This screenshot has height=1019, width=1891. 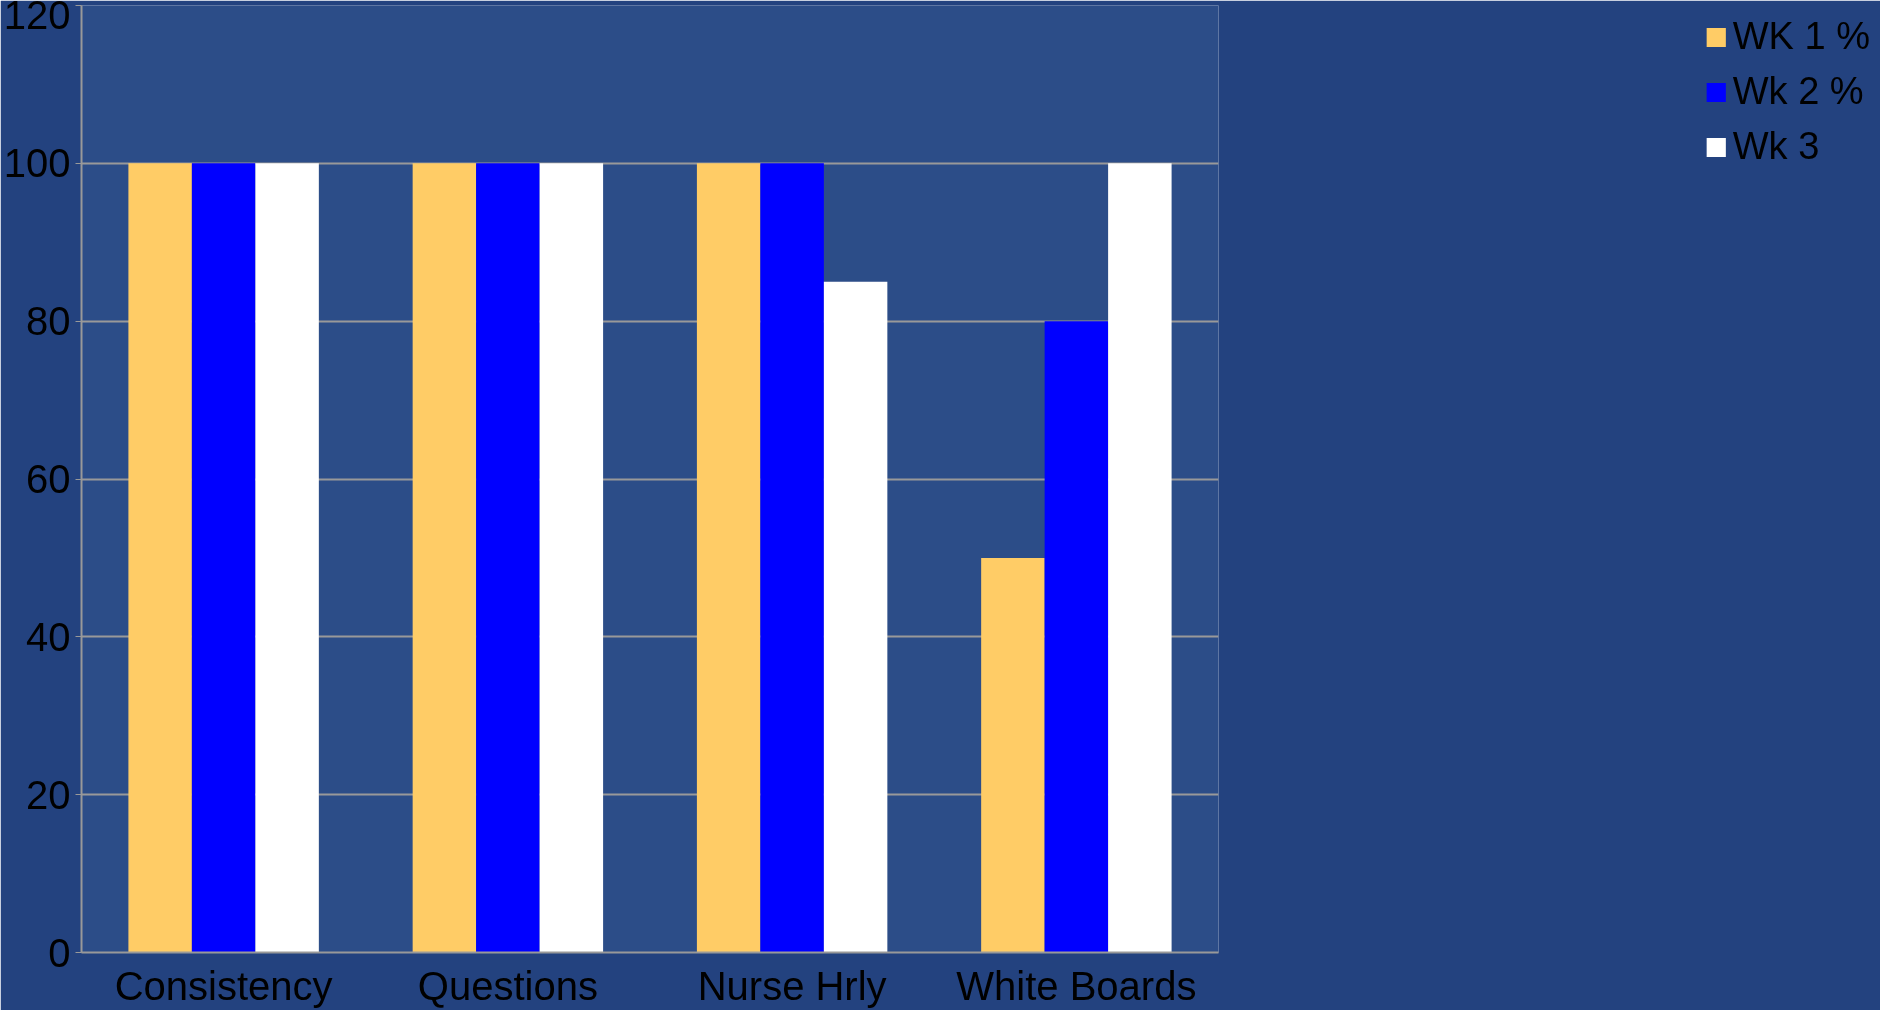 I want to click on legend-label: Wk 3, so click(x=1776, y=146).